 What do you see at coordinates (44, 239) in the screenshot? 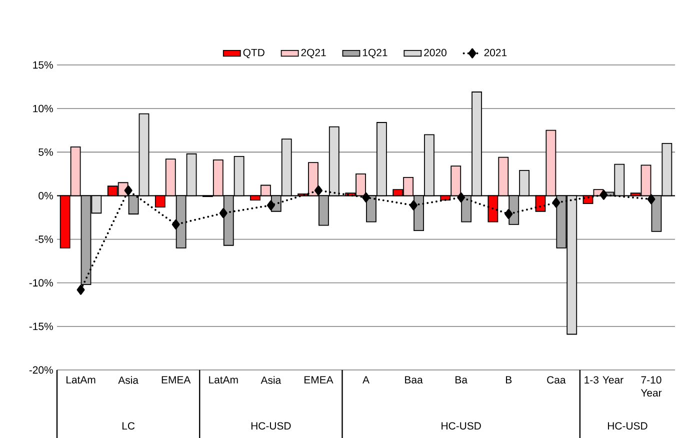
I see `y-tick-label: -5%` at bounding box center [44, 239].